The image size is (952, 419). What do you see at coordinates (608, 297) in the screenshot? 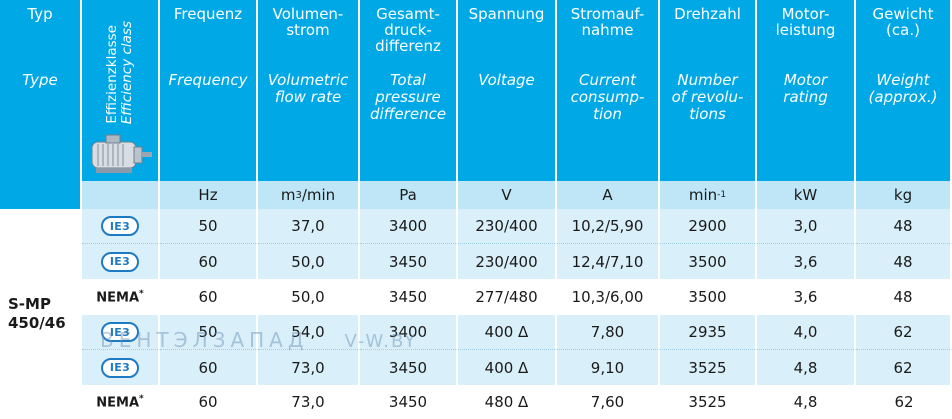
I see `table-cell: 10,3/6,00` at bounding box center [608, 297].